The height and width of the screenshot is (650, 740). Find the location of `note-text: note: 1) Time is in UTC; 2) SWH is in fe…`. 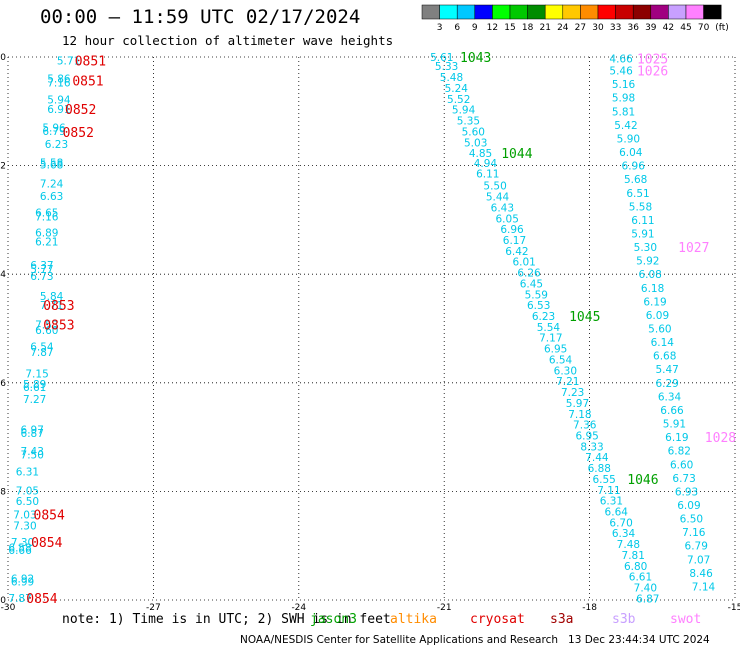

note-text: note: 1) Time is in UTC; 2) SWH is in fe… is located at coordinates (226, 619).